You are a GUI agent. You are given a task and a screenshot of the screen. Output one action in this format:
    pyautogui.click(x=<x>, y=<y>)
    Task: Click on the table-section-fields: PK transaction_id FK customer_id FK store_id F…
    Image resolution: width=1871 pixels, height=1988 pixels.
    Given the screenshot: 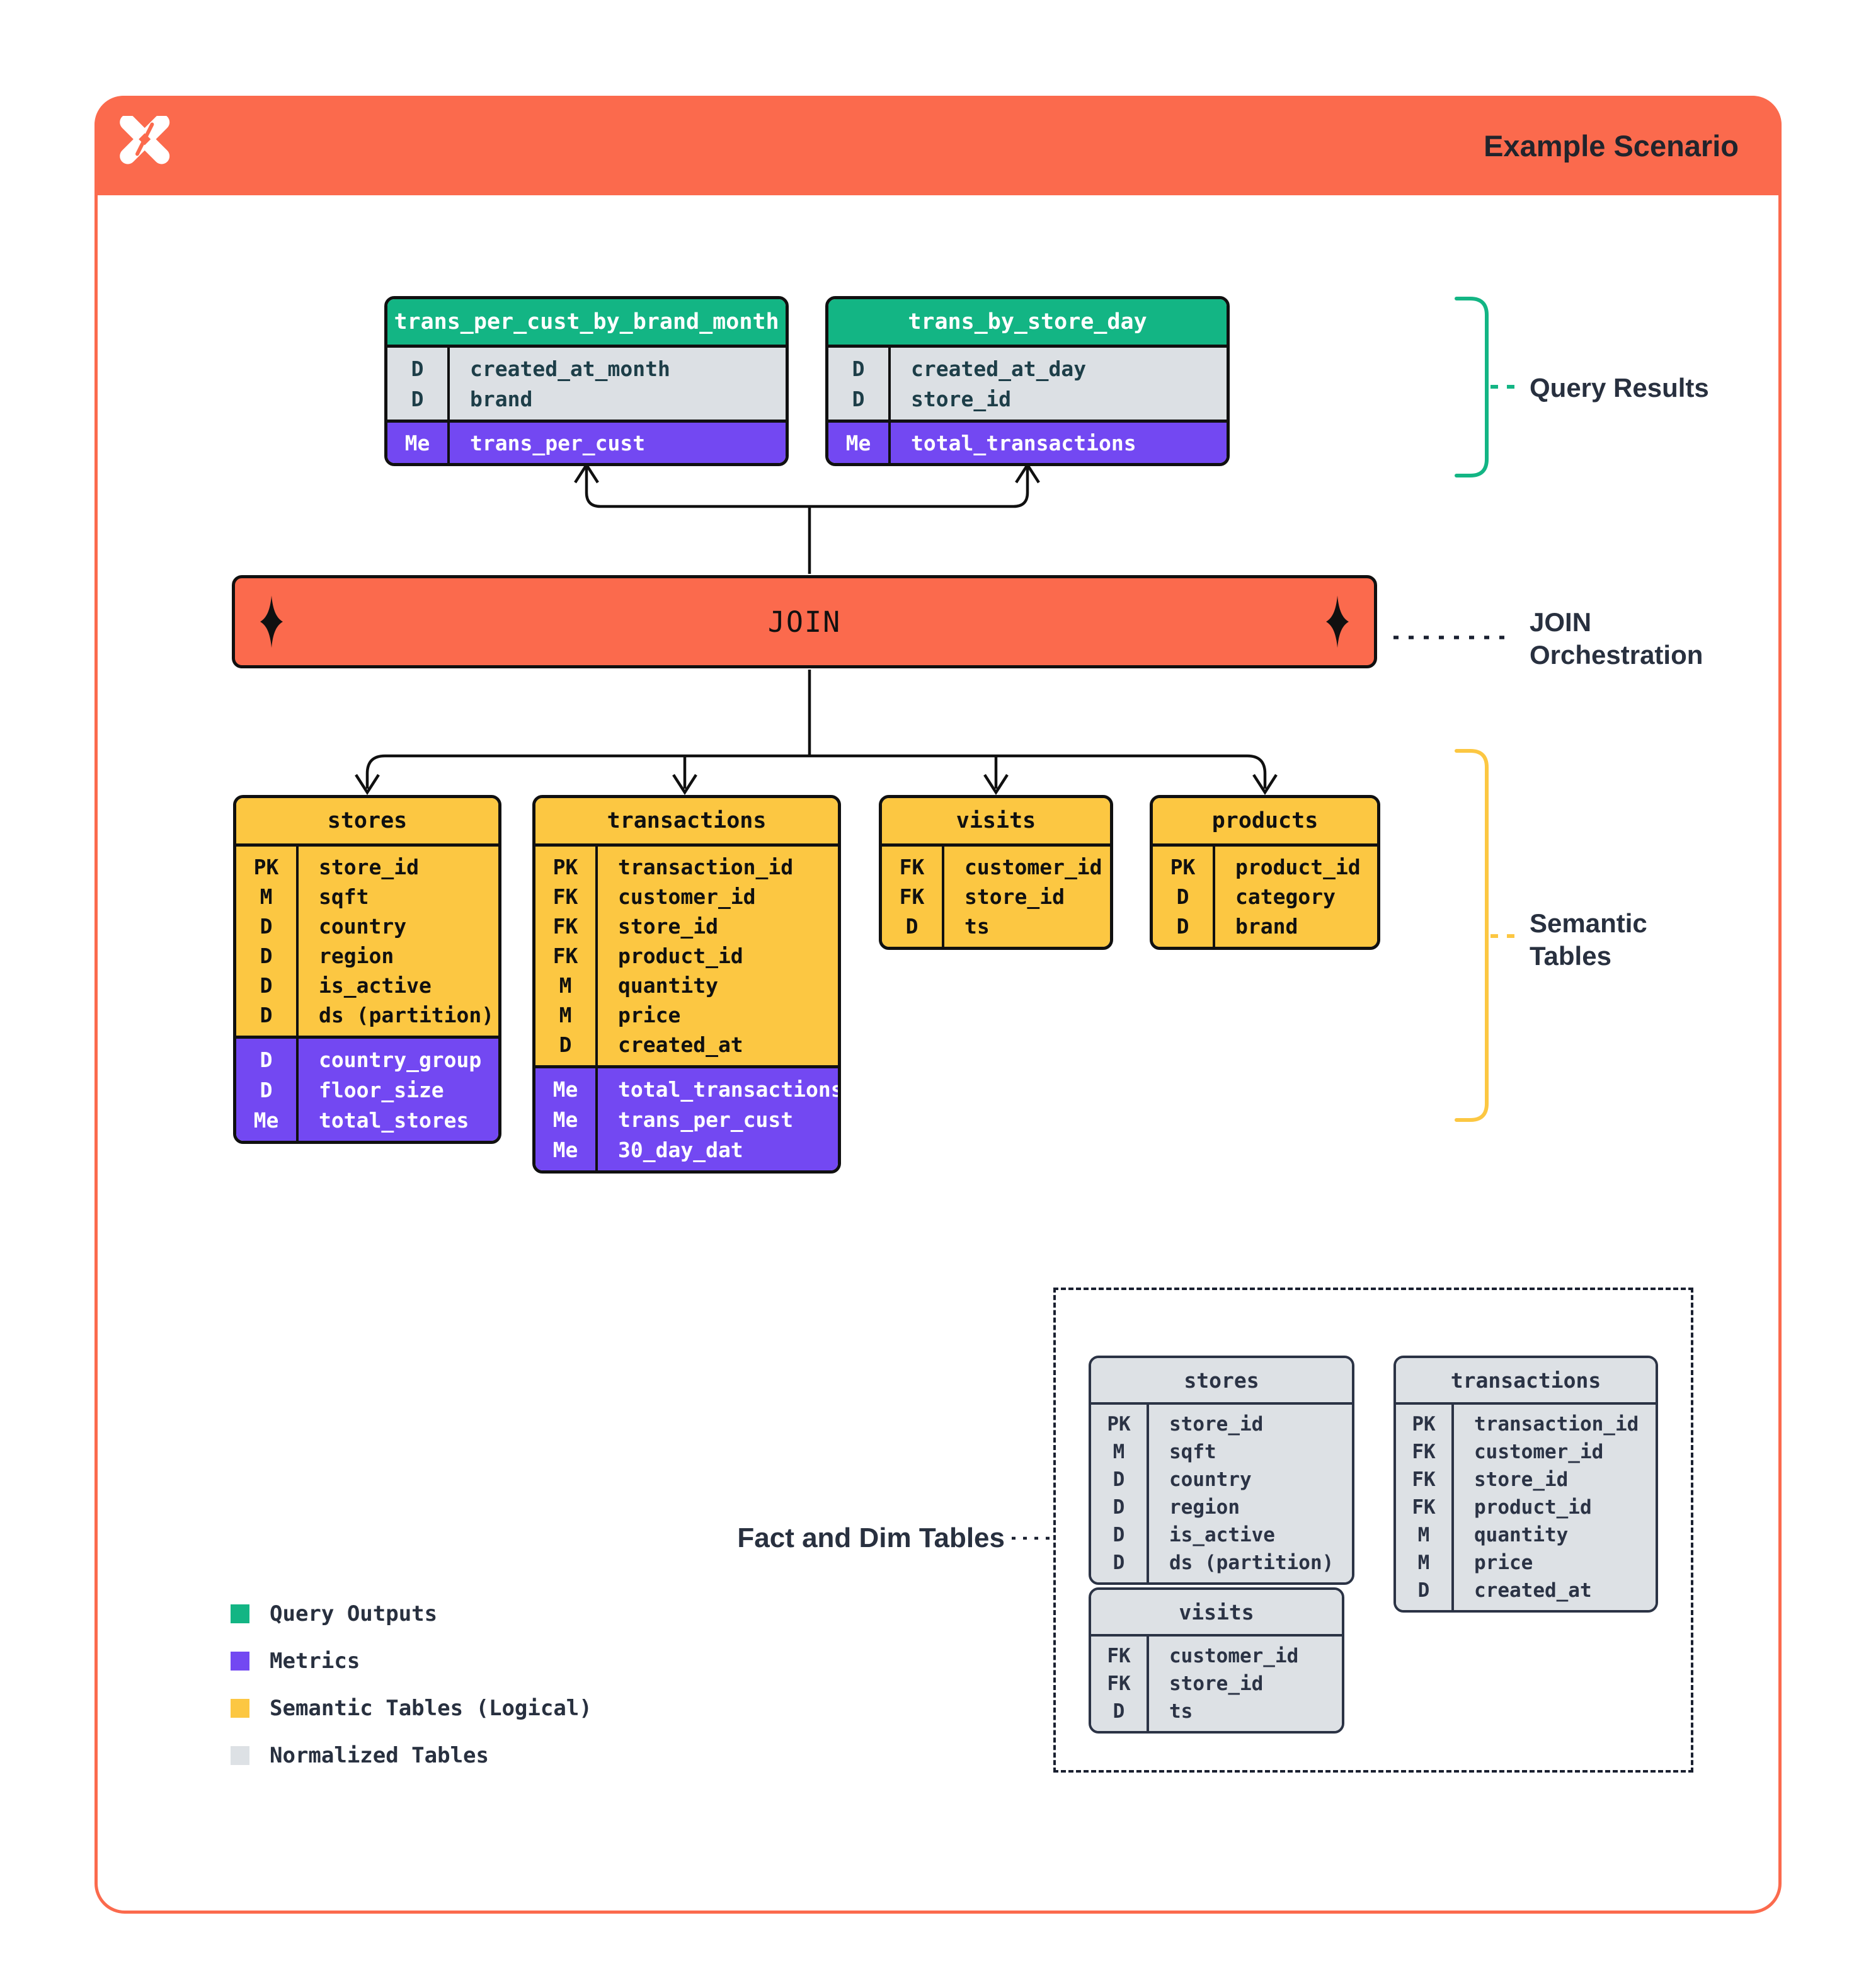 What is the action you would take?
    pyautogui.click(x=686, y=956)
    